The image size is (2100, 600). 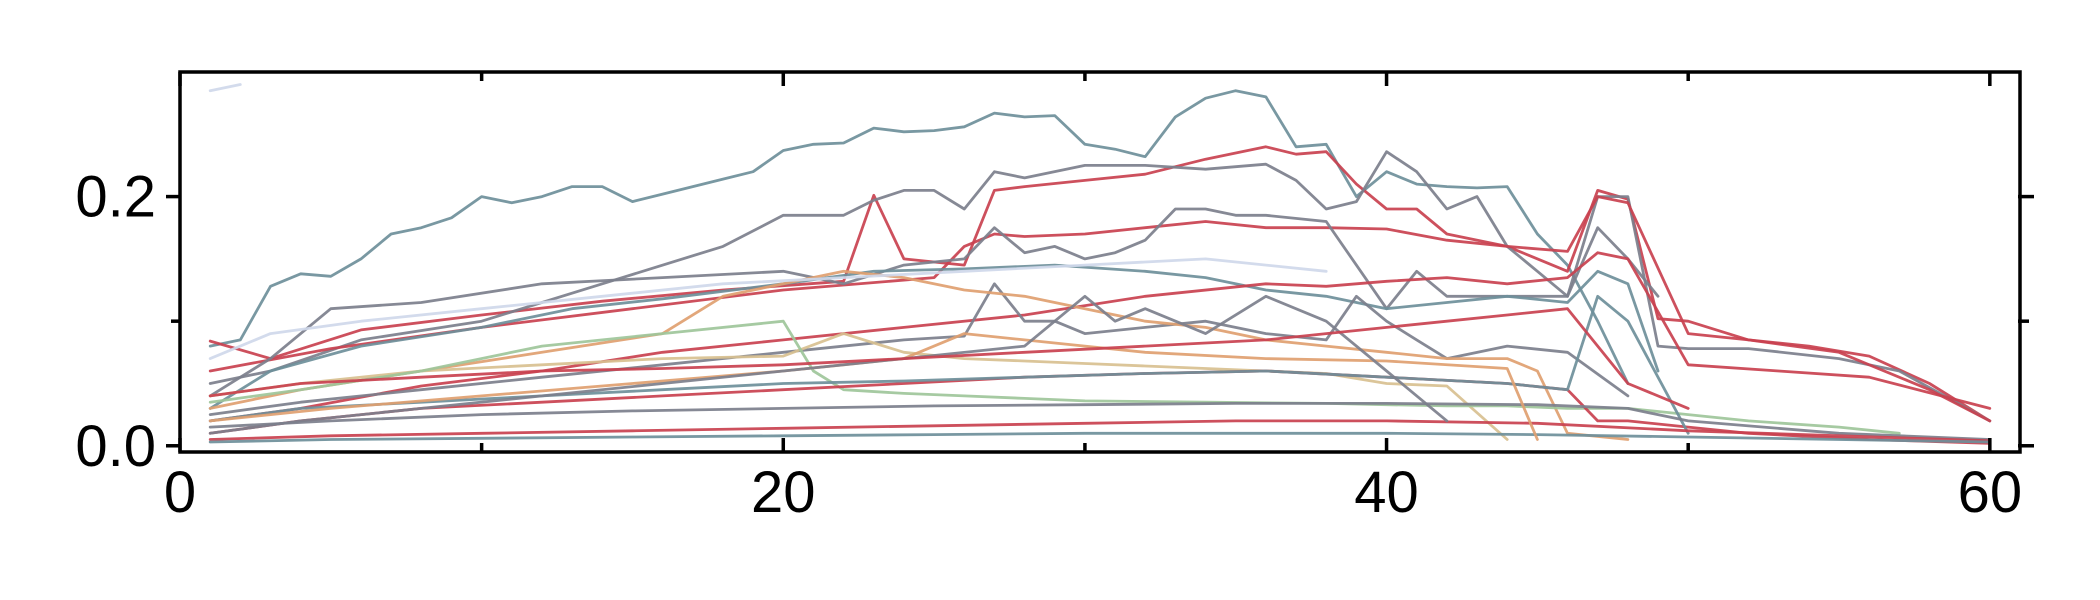 I want to click on x-tick-label: 20, so click(x=783, y=492).